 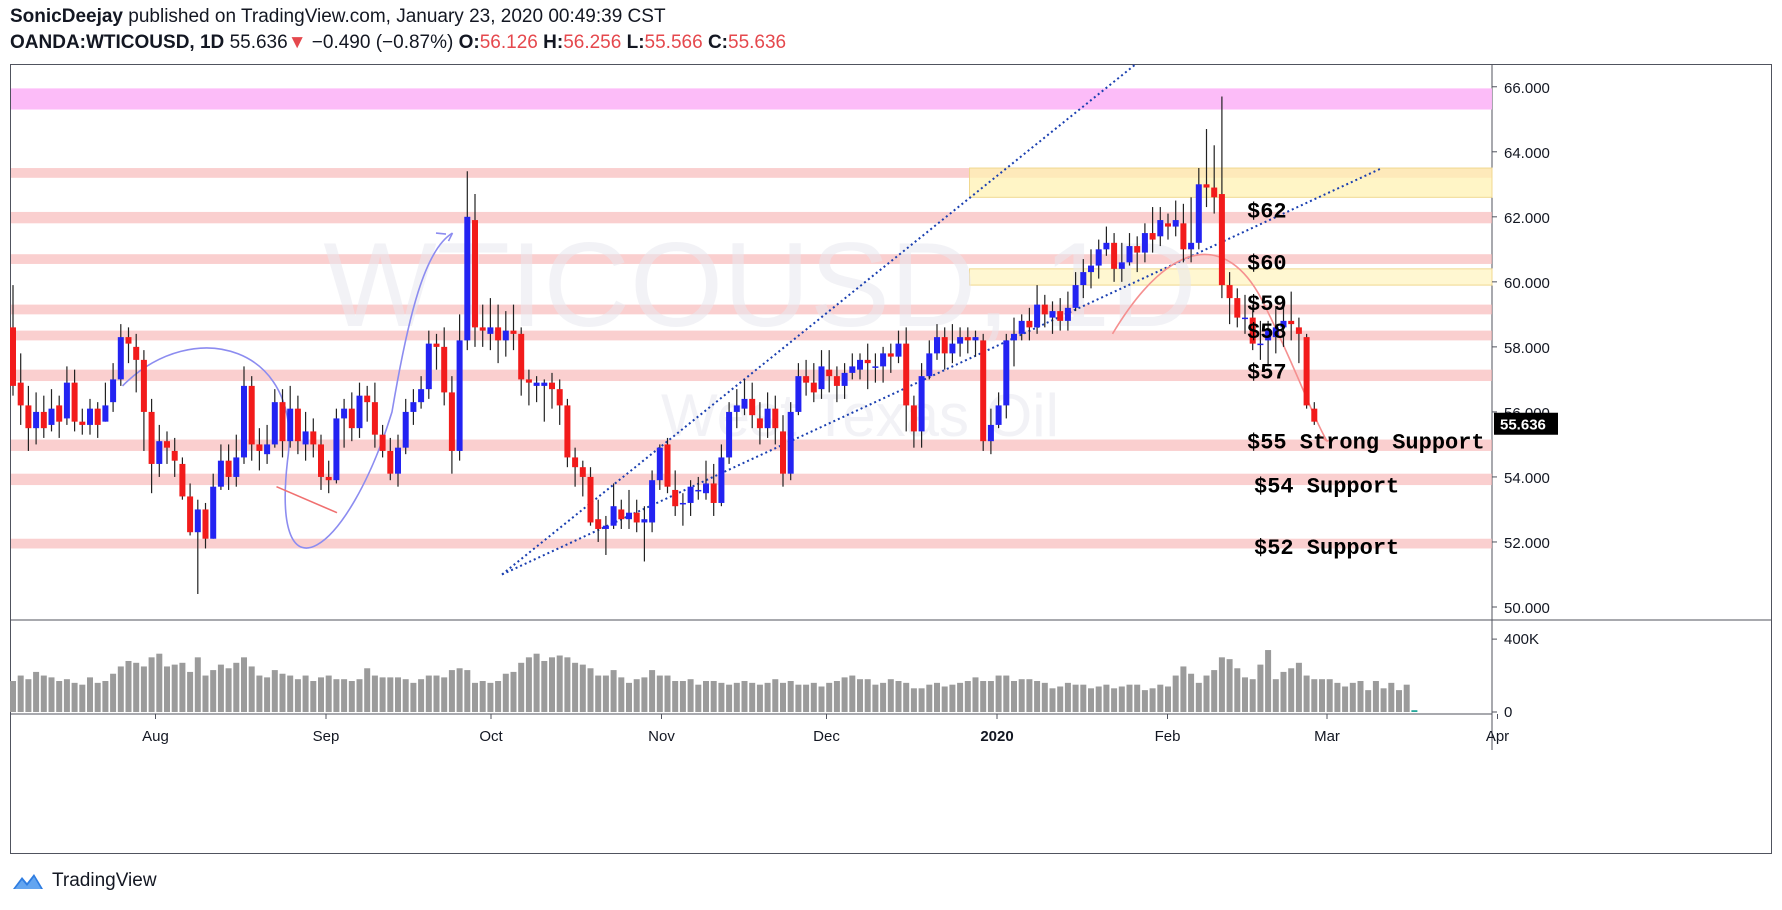 What do you see at coordinates (66, 16) in the screenshot?
I see `author-name: SonicDeejay` at bounding box center [66, 16].